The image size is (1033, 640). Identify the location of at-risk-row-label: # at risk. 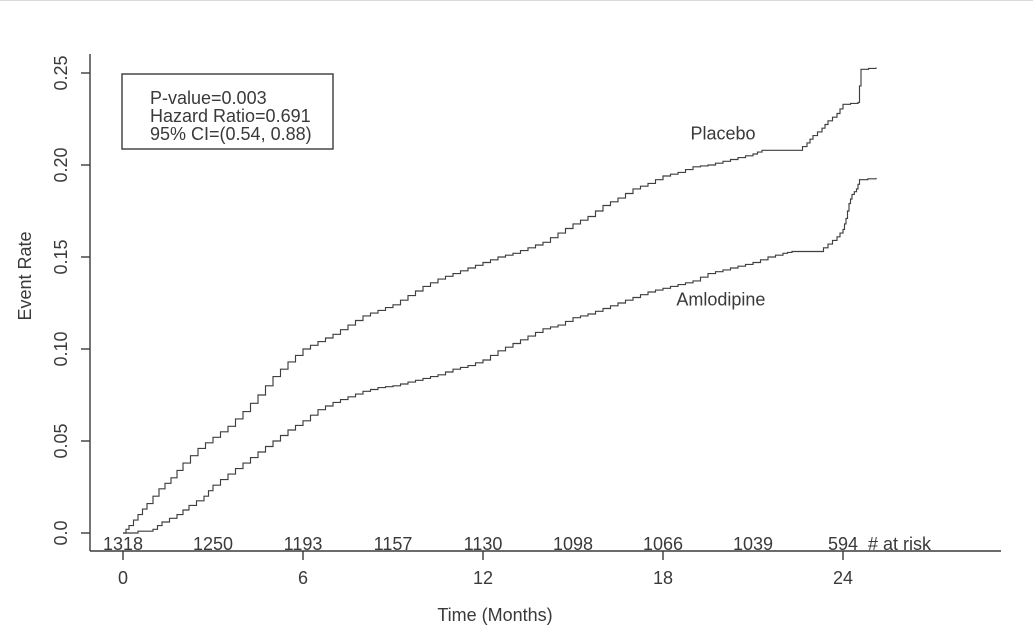
(900, 544).